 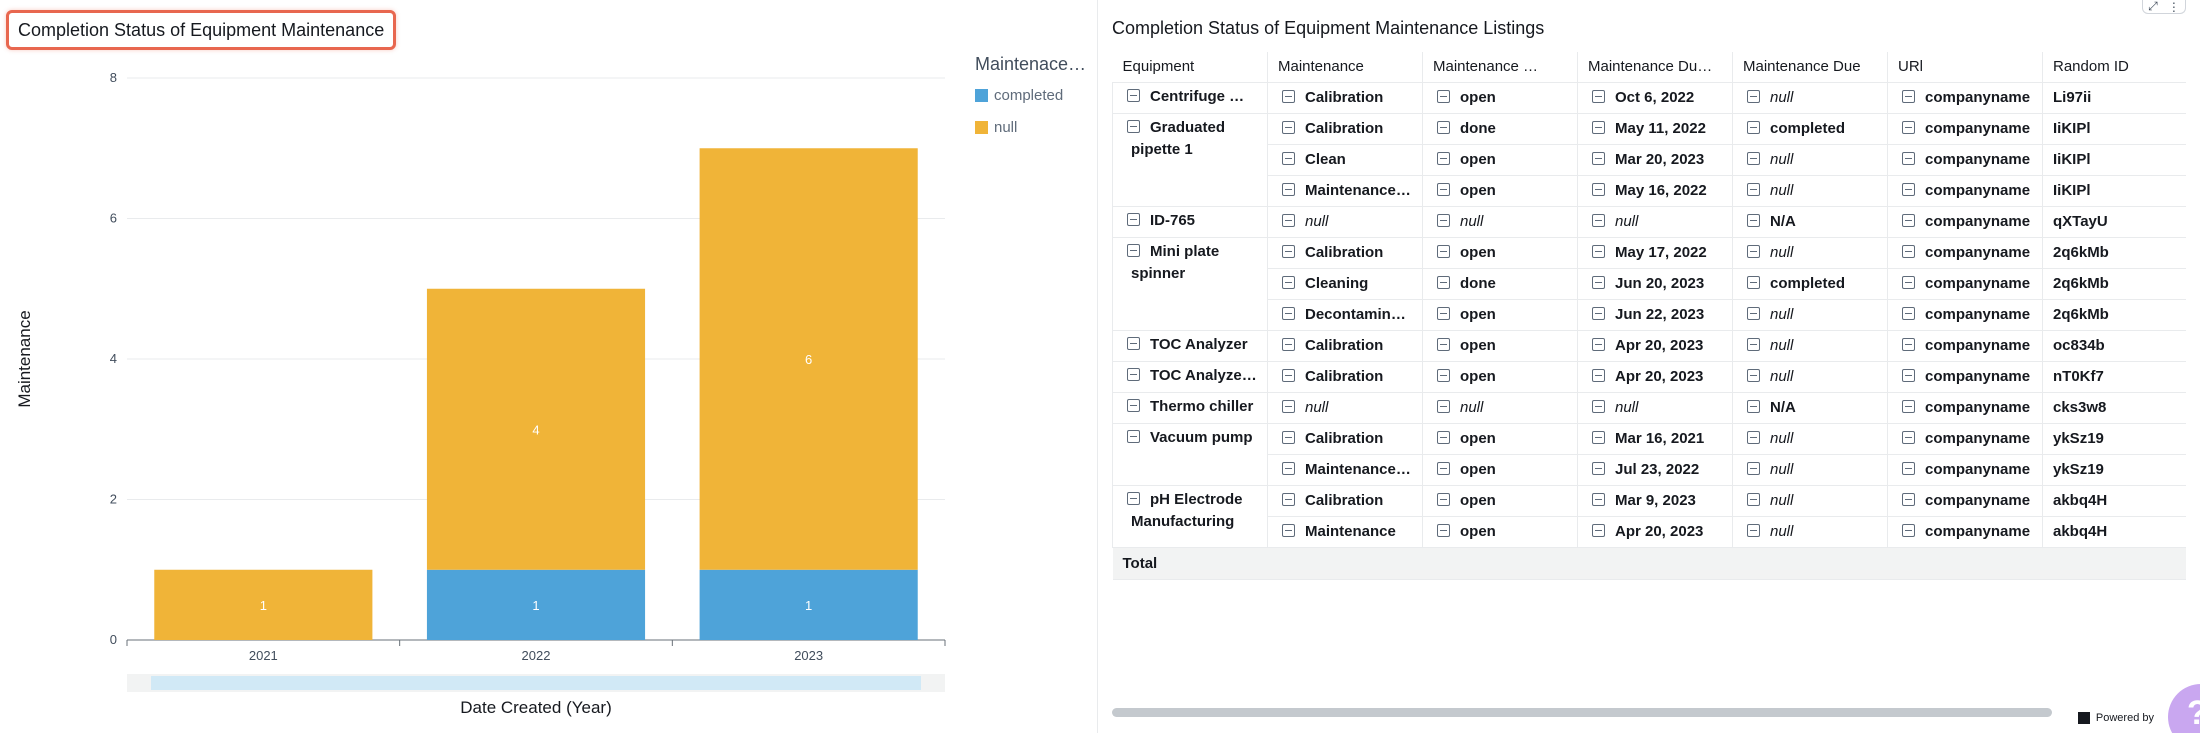 What do you see at coordinates (1190, 345) in the screenshot?
I see `equipment-cell: TOC Analyzer` at bounding box center [1190, 345].